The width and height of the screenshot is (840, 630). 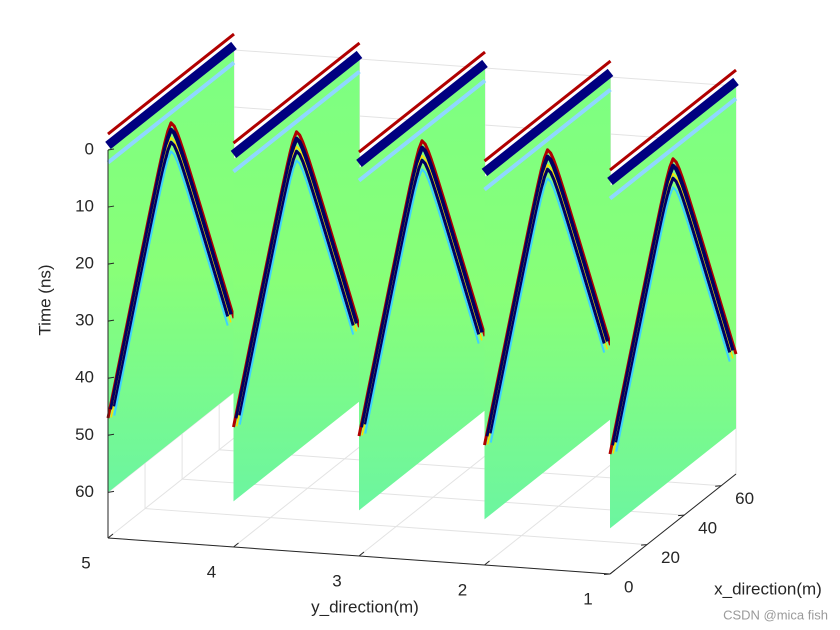 What do you see at coordinates (84, 263) in the screenshot?
I see `z-tick-label: 20` at bounding box center [84, 263].